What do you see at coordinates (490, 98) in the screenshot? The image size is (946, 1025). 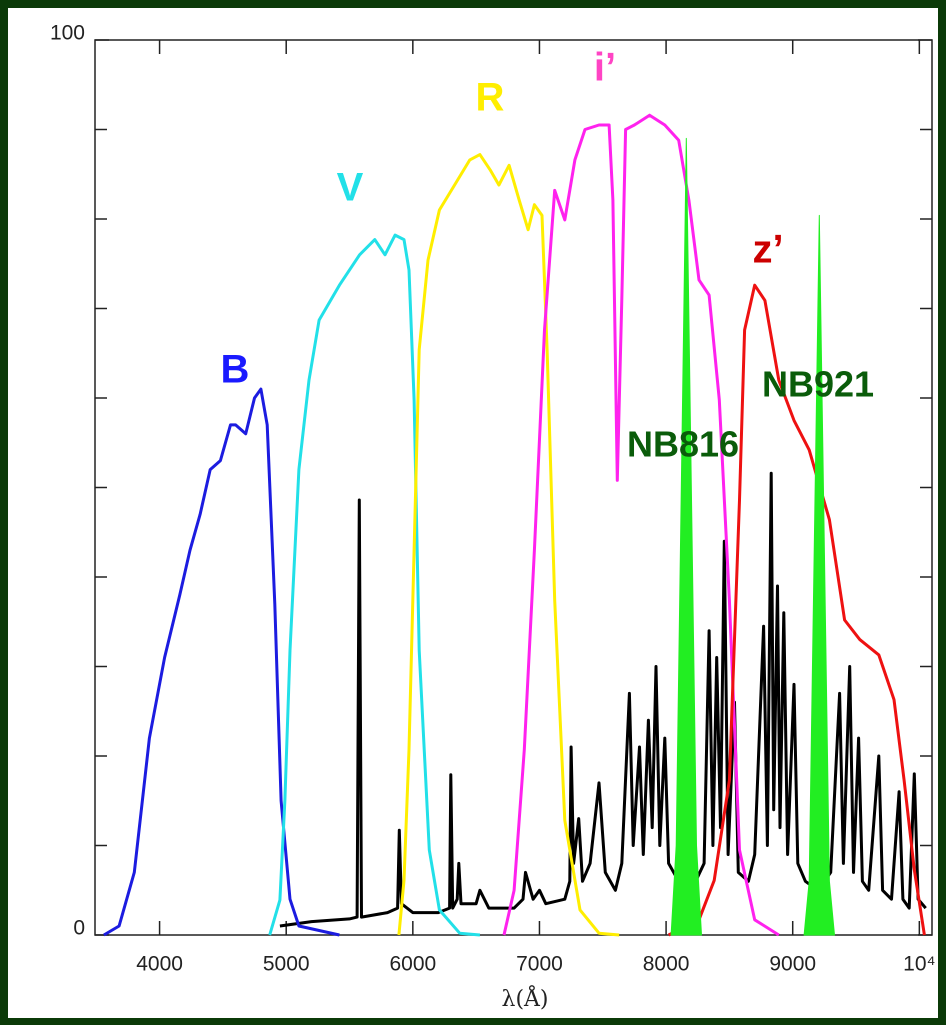 I see `series-label: R` at bounding box center [490, 98].